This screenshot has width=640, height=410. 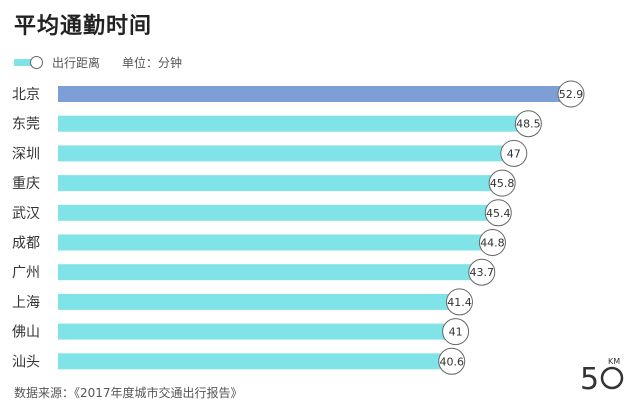 I want to click on value-label: 40.6, so click(x=451, y=361).